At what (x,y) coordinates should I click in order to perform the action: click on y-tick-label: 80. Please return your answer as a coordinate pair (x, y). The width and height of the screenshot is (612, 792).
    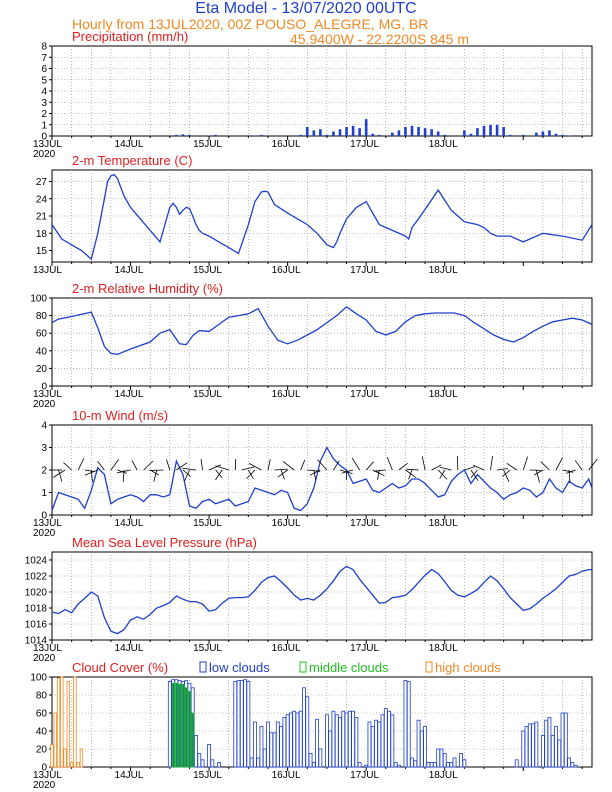
    Looking at the image, I should click on (42, 316).